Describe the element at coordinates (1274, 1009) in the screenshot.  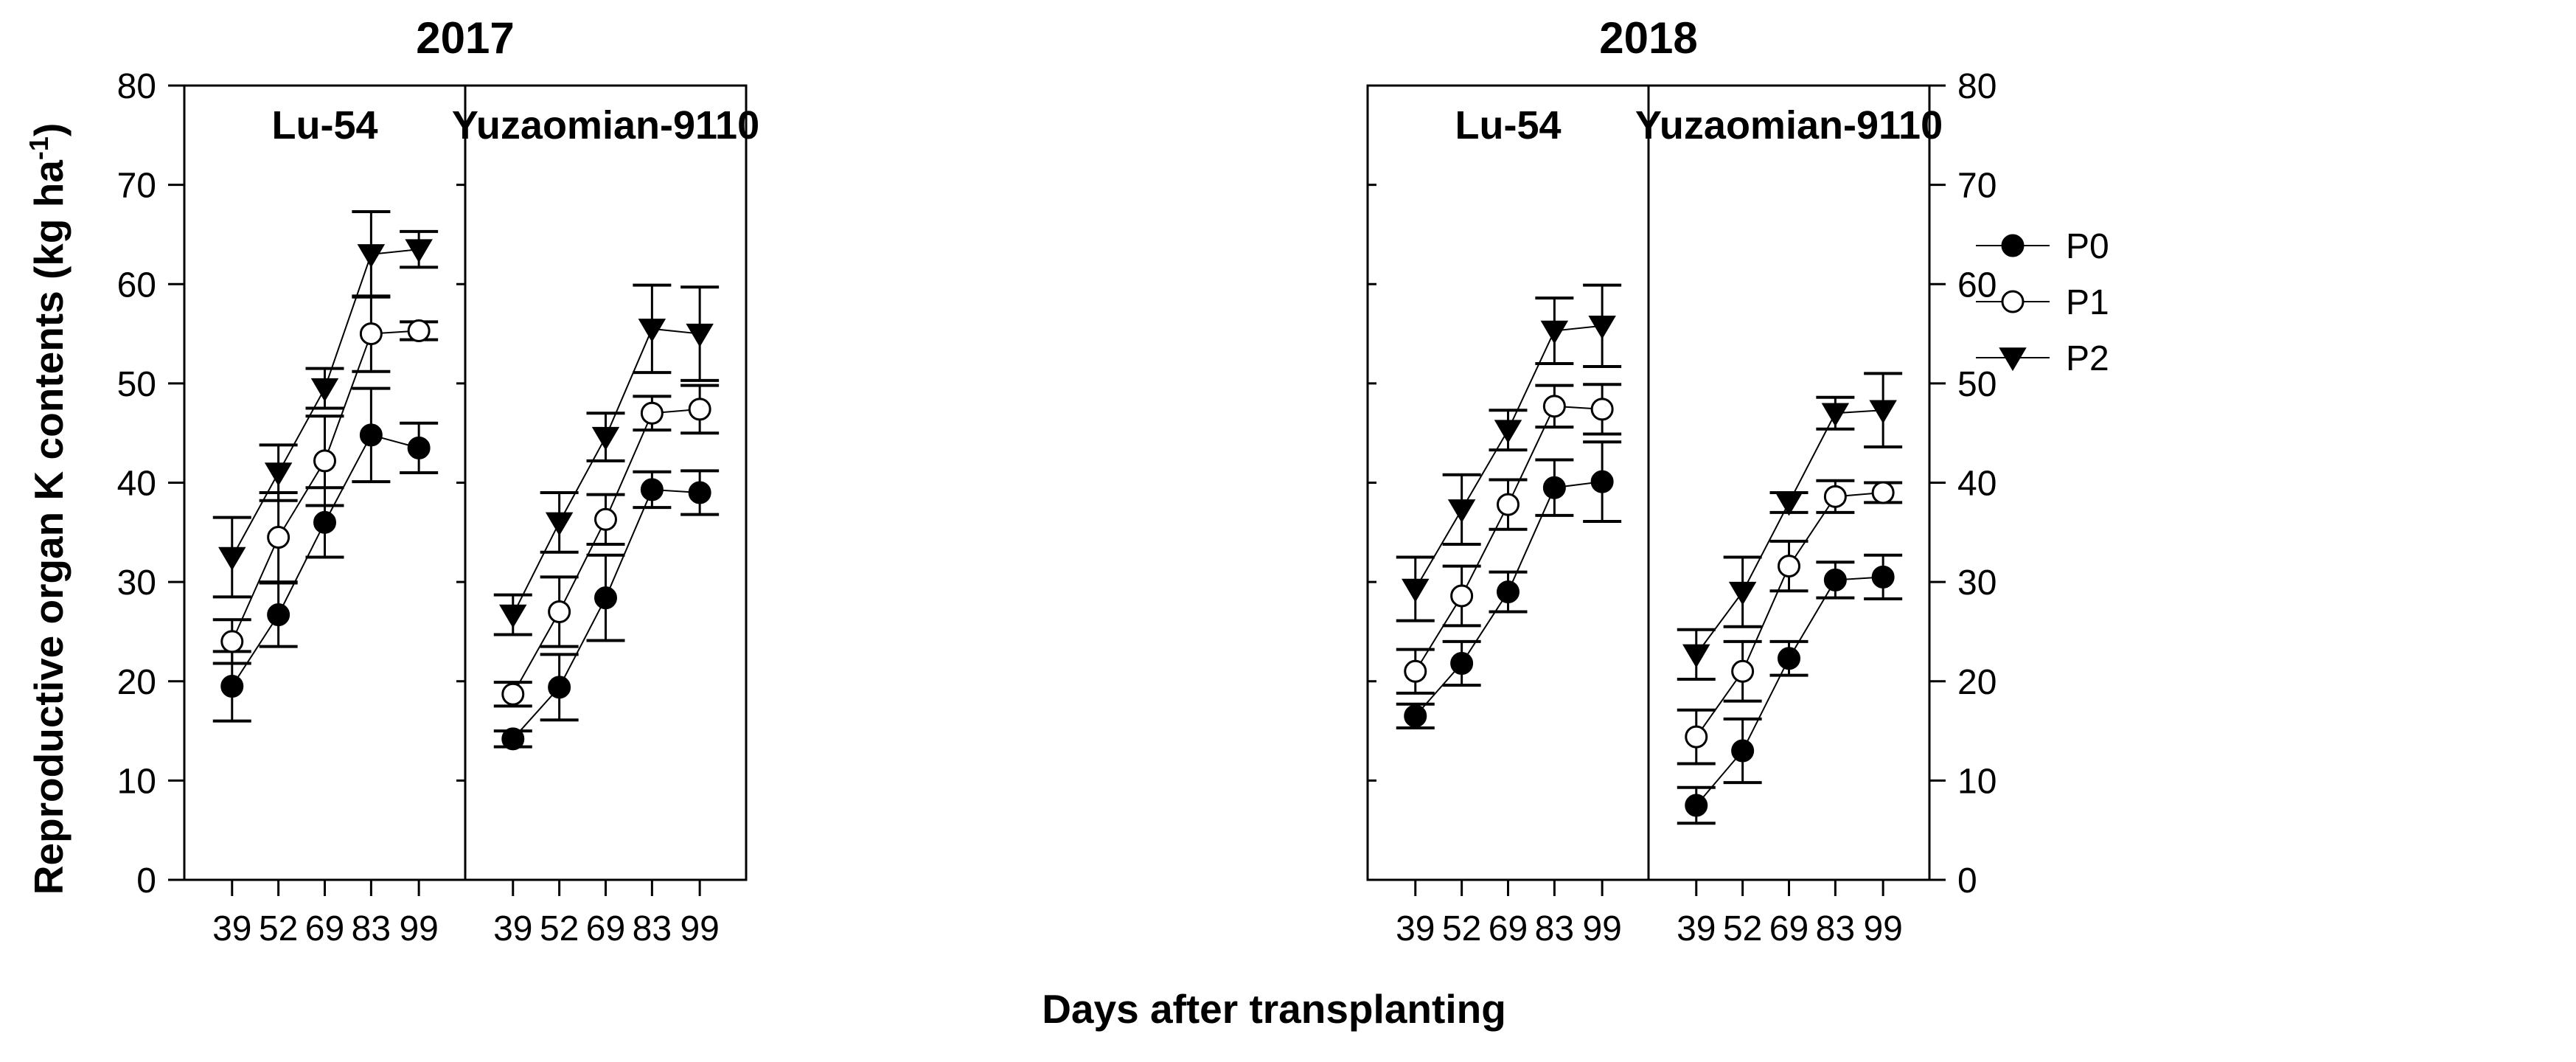
I see `x-axis-title: Days after transplanting` at that location.